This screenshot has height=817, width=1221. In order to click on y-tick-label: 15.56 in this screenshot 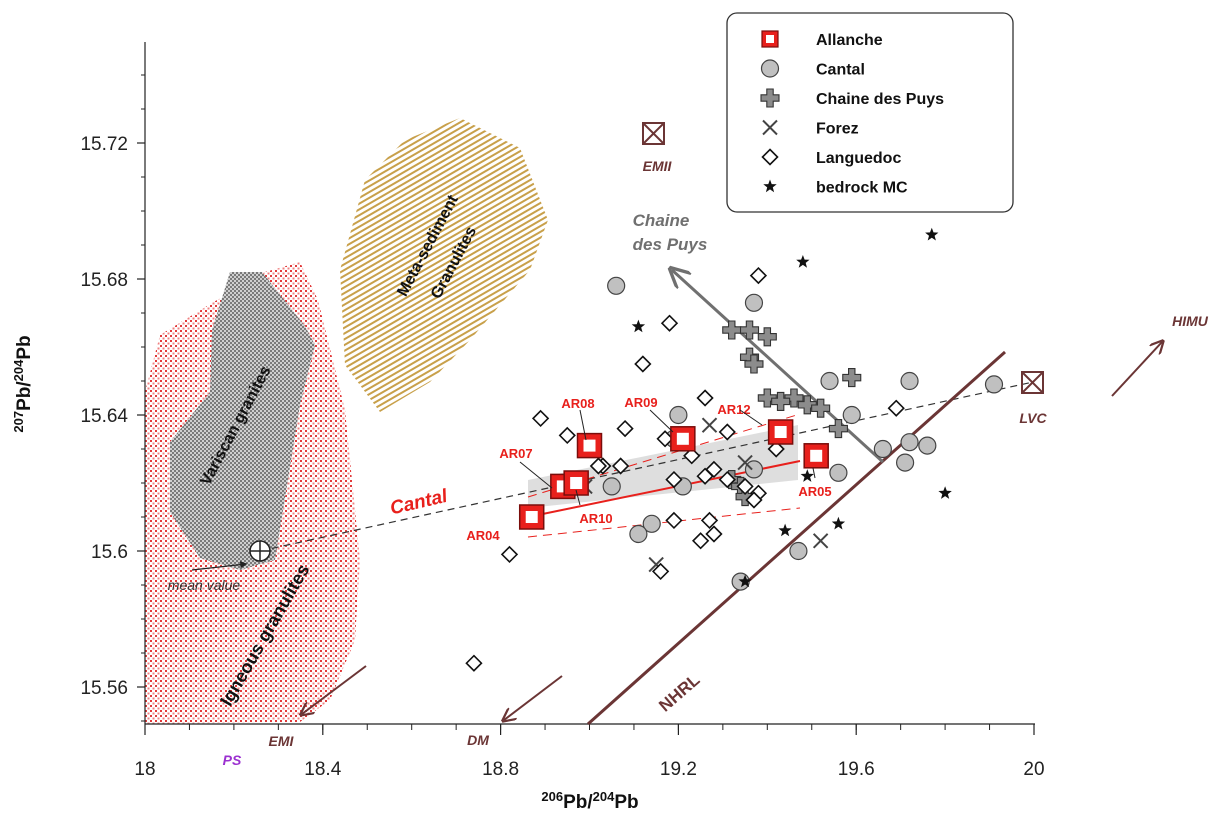, I will do `click(104, 688)`.